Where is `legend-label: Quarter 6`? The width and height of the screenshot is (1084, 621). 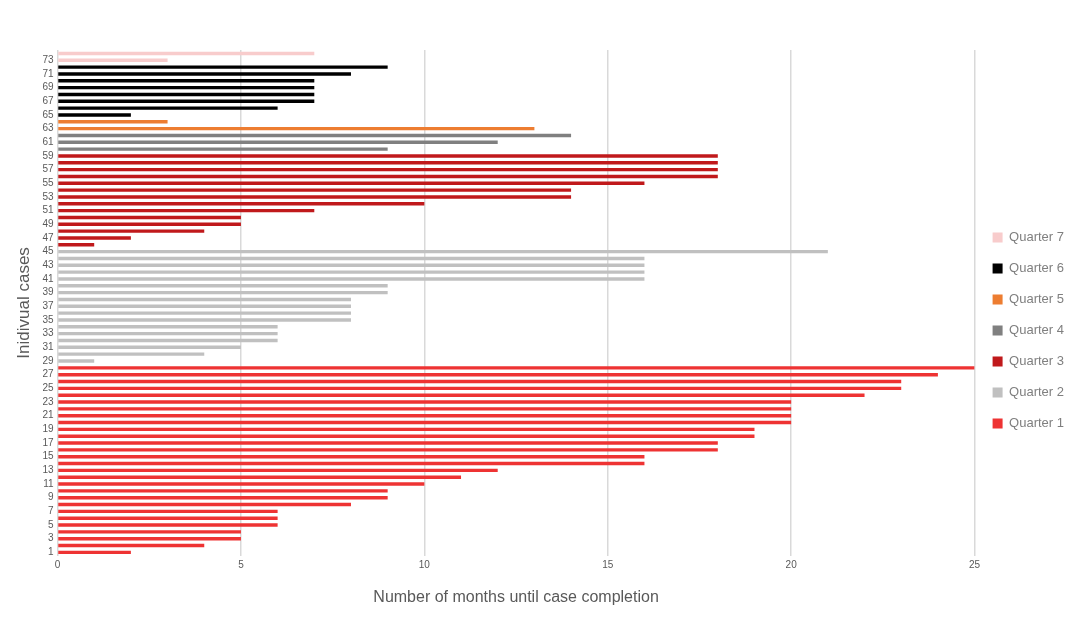 legend-label: Quarter 6 is located at coordinates (1037, 268).